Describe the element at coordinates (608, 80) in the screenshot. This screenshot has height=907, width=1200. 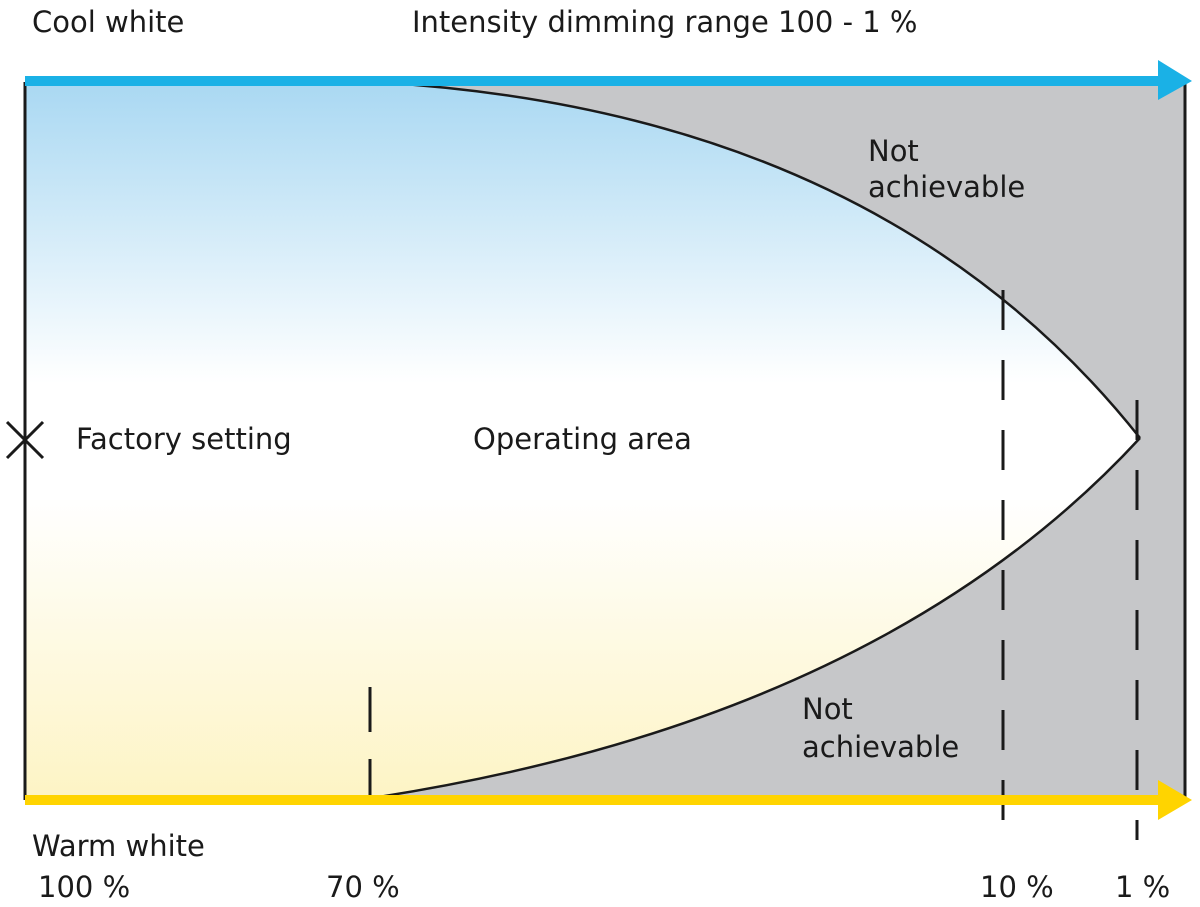
I see `cool-white-arrow` at that location.